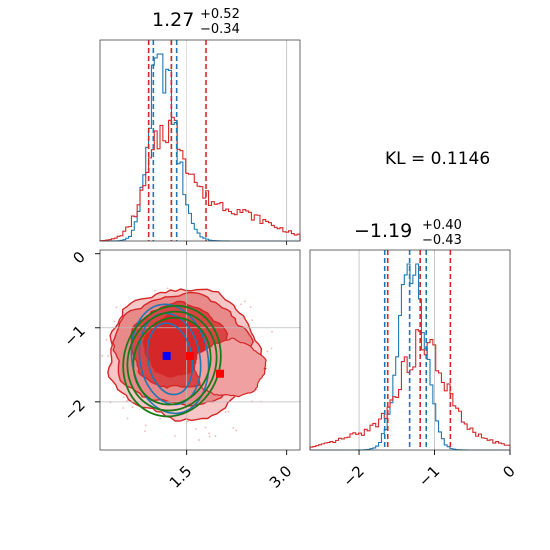 The image size is (550, 550). What do you see at coordinates (442, 225) in the screenshot?
I see `title-param2-plus: +0.40` at bounding box center [442, 225].